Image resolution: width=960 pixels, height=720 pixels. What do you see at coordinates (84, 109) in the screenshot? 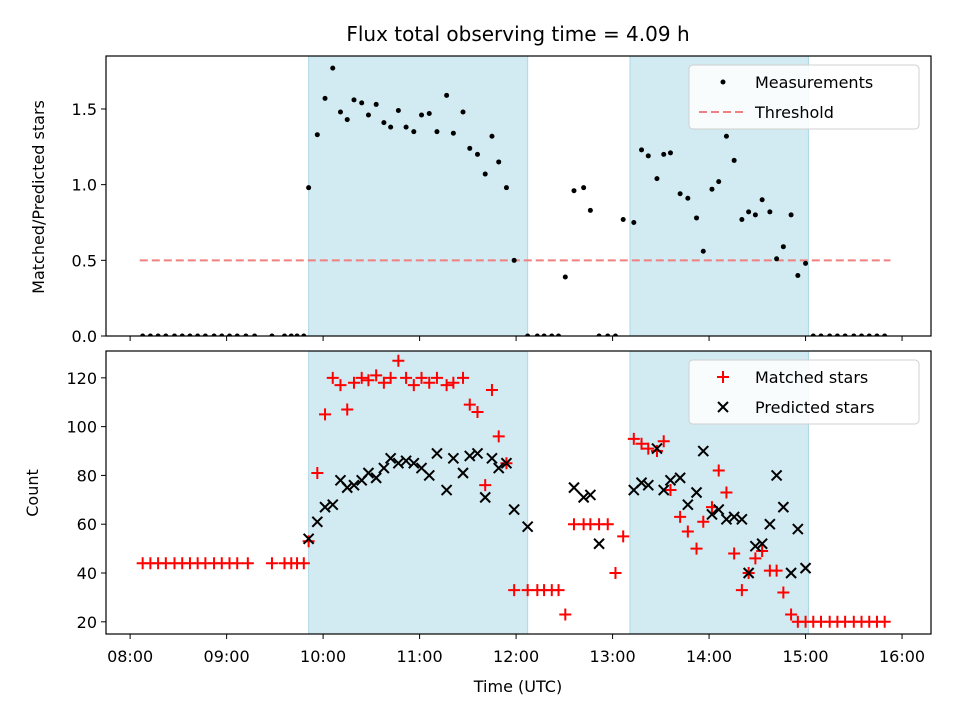
I see `y-tick-label: 1.5` at bounding box center [84, 109].